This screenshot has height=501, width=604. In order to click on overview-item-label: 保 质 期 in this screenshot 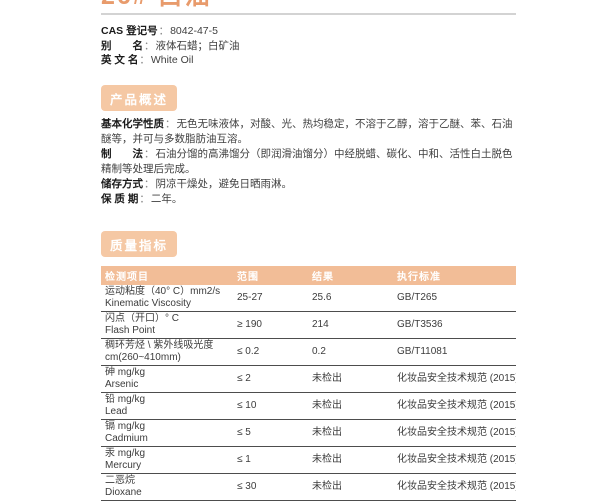, I will do `click(120, 198)`.